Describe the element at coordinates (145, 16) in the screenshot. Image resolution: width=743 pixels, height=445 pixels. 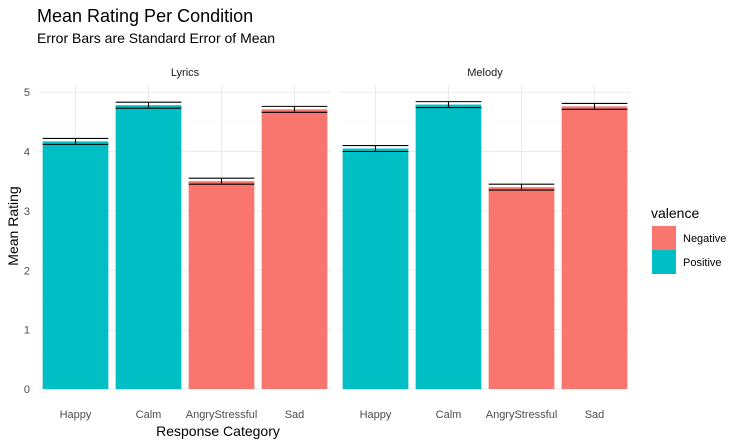
I see `chart-title: Mean Rating Per Condition` at that location.